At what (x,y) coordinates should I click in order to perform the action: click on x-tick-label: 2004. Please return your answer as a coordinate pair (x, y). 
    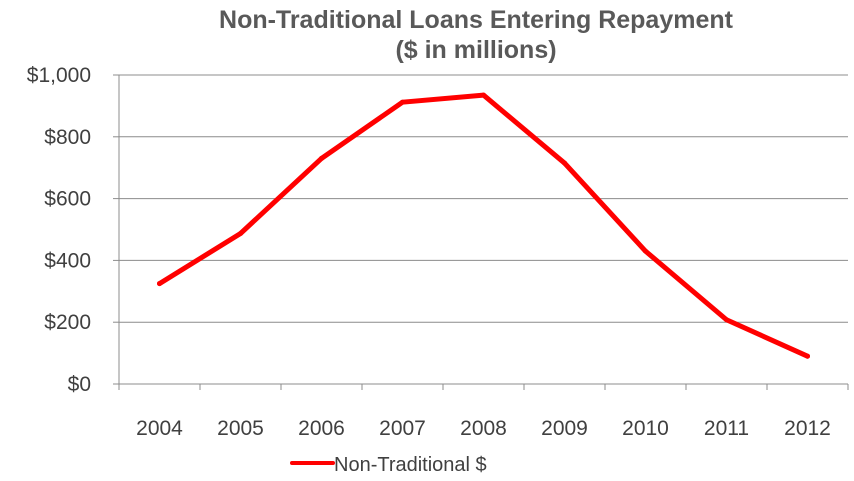
    Looking at the image, I should click on (159, 428).